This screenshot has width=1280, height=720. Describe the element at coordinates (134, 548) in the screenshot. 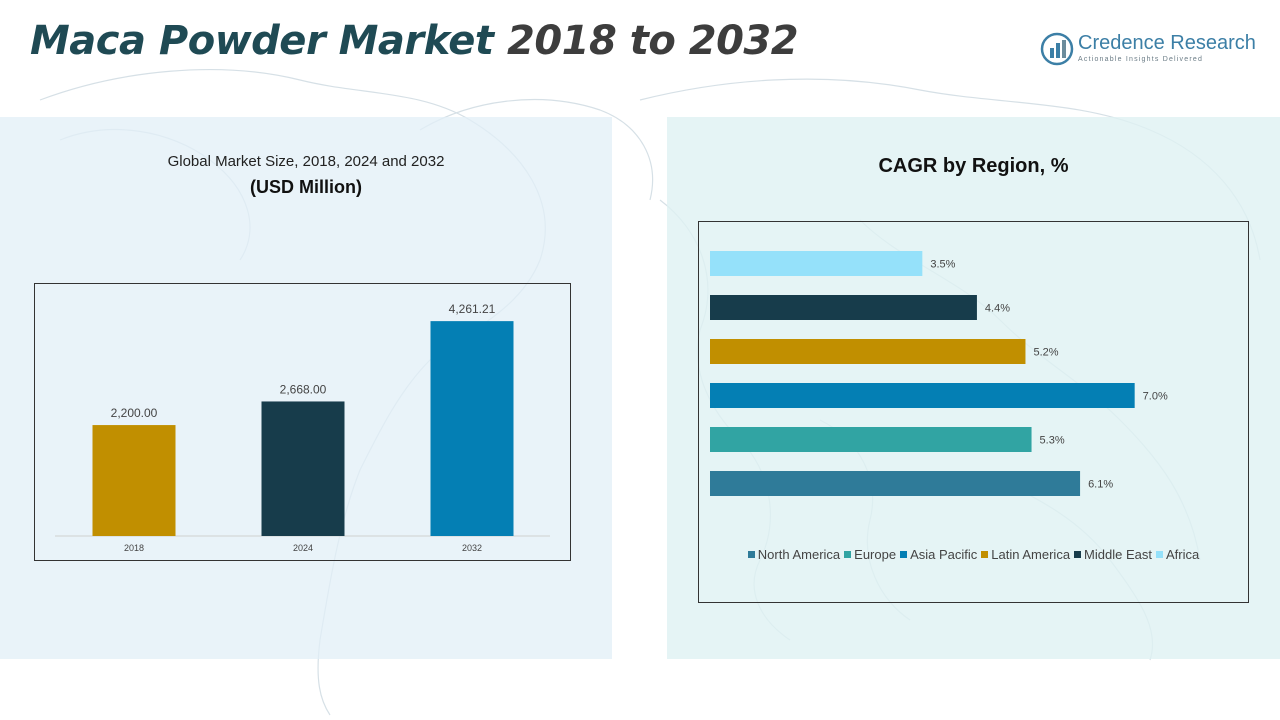

I see `x-tick-label: 2018` at that location.